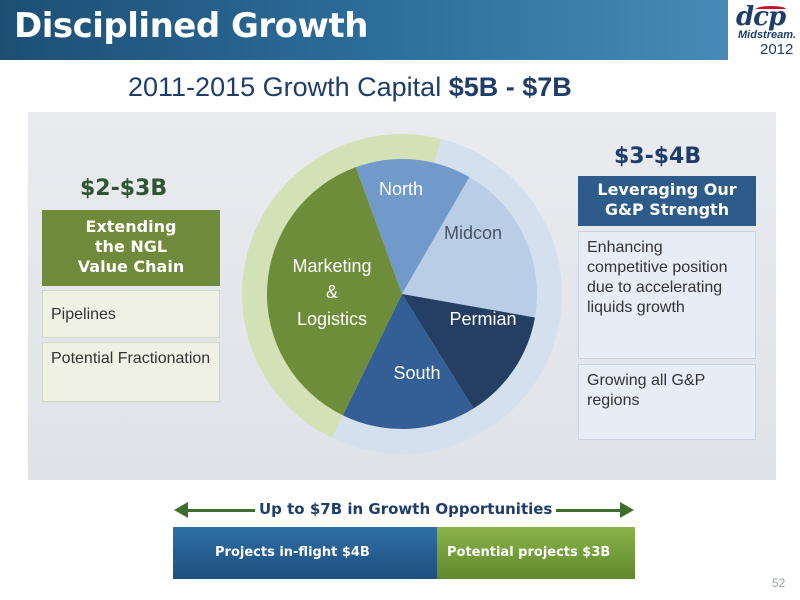  I want to click on logo-swoosh-icon, so click(771, 9).